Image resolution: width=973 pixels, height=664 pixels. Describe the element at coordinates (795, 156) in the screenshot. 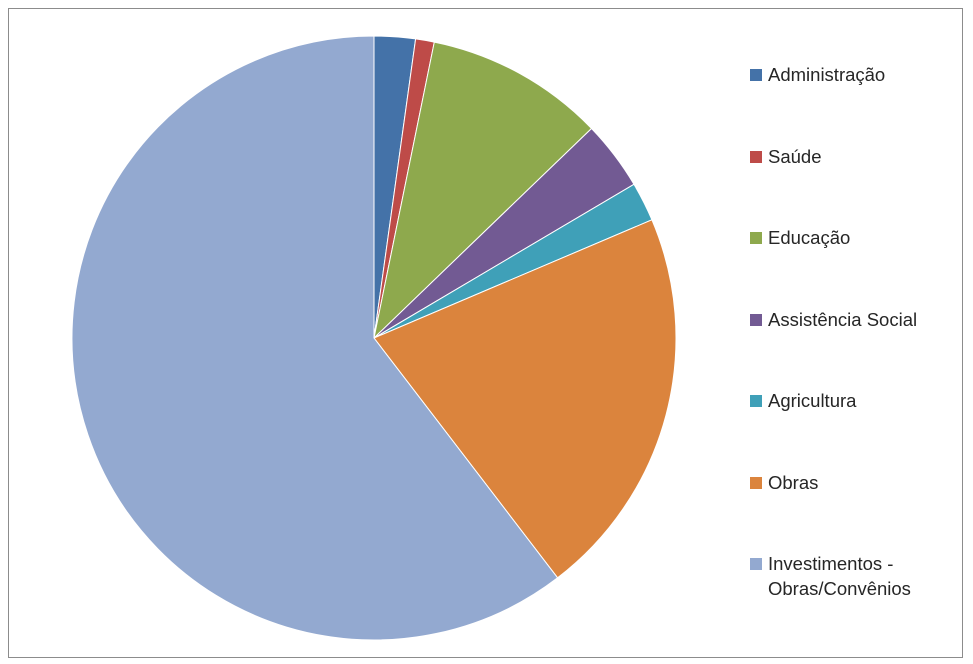

I see `legend-label: Saúde` at that location.